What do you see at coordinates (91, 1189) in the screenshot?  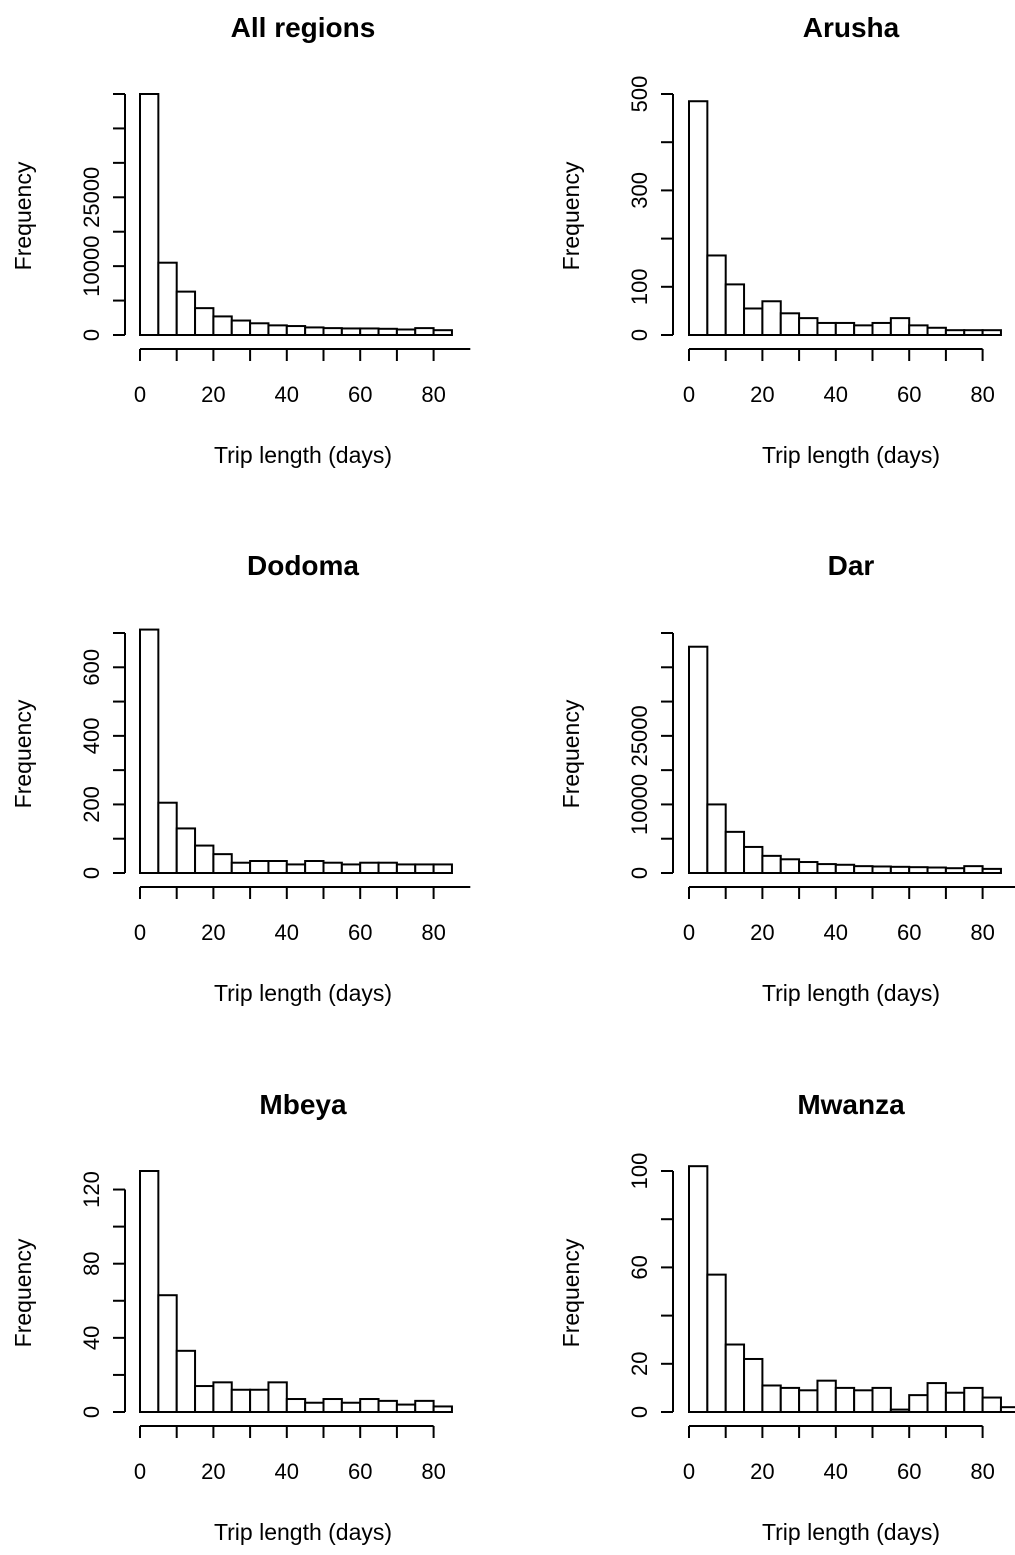 I see `y-tick-label: 120` at bounding box center [91, 1189].